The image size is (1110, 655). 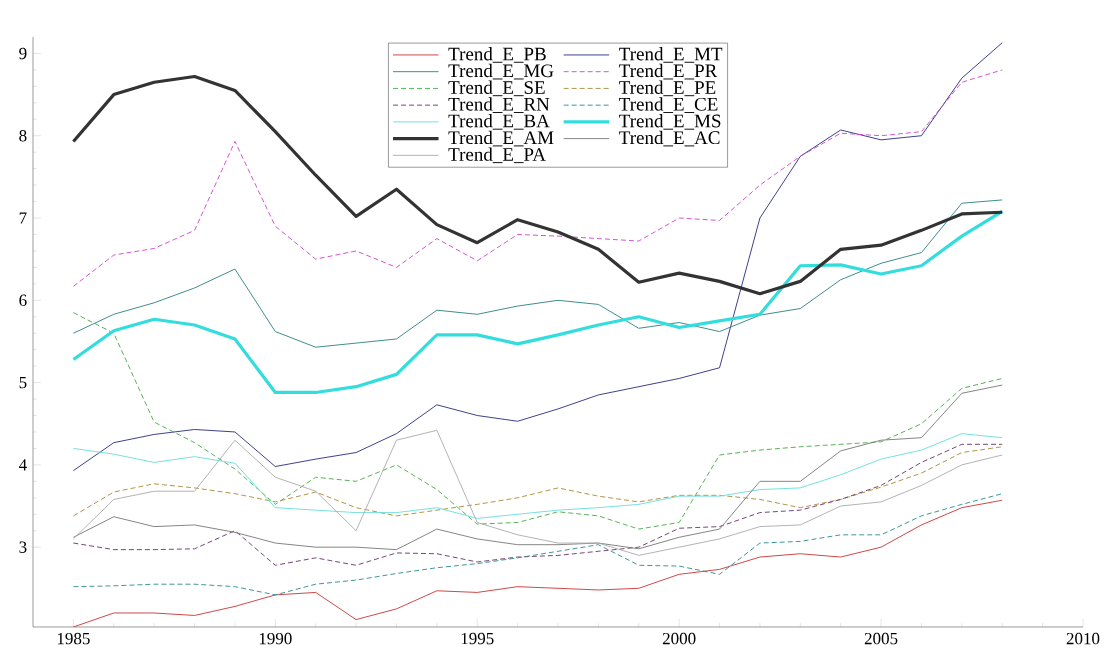 I want to click on legend-label: Trend_E_SE, so click(x=496, y=88).